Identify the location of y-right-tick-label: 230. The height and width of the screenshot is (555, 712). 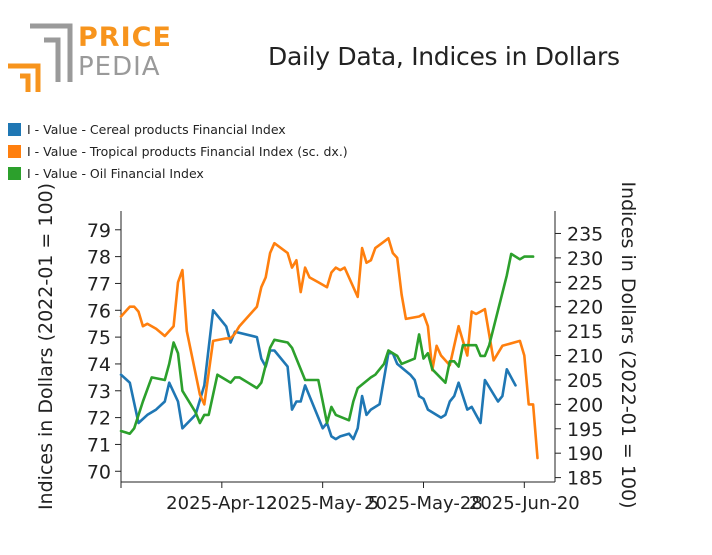
(585, 259).